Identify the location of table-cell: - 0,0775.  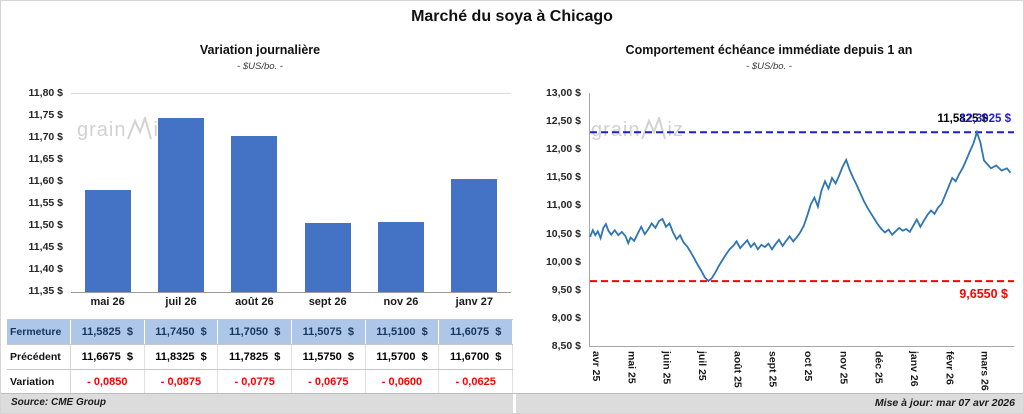
(255, 382).